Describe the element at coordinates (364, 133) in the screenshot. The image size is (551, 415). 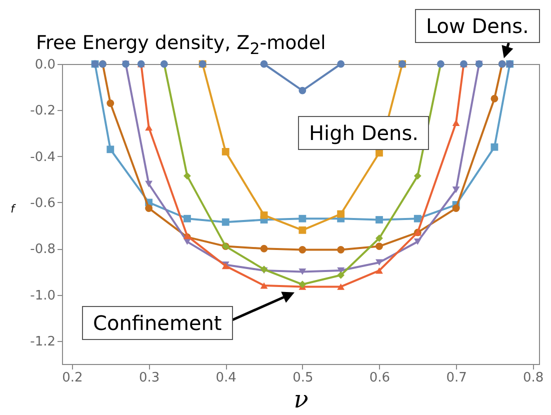
I see `annotation: High Dens.` at that location.